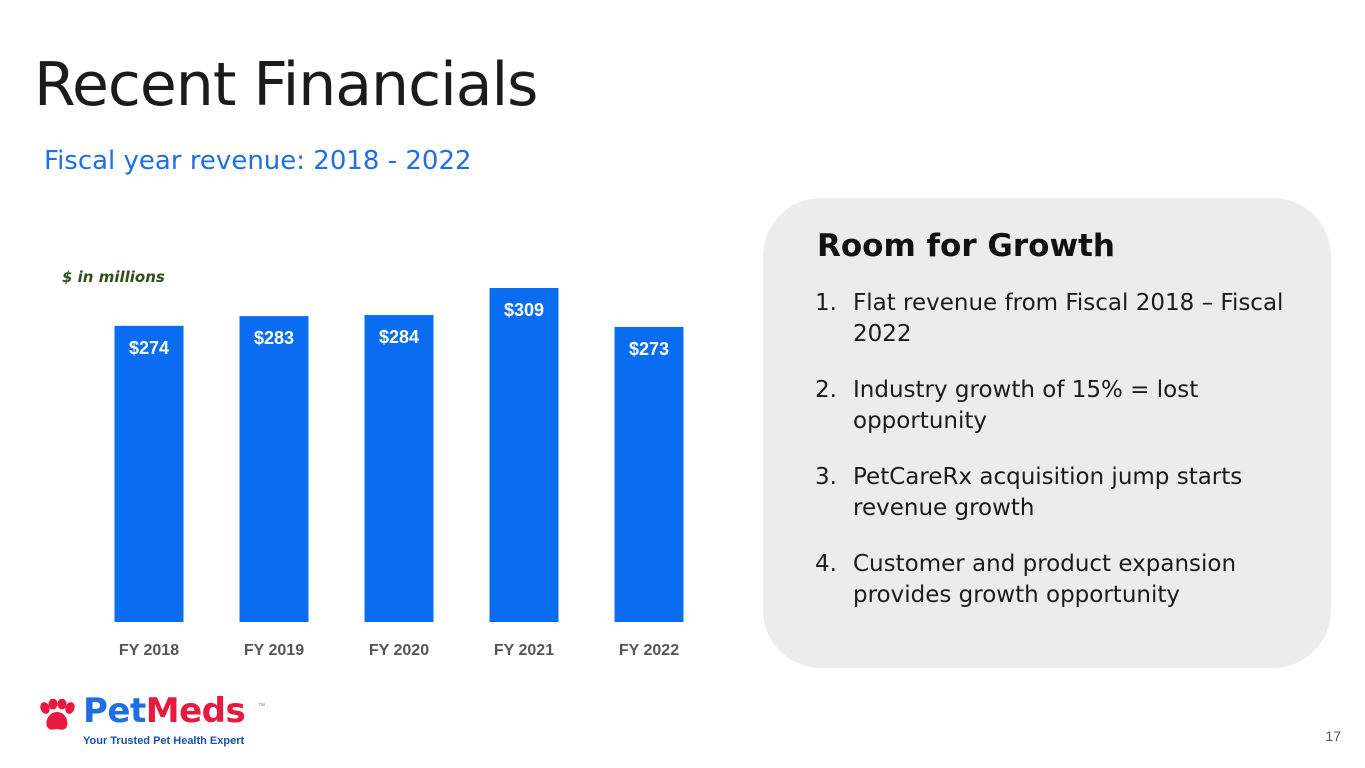 Image resolution: width=1365 pixels, height=768 pixels. Describe the element at coordinates (524, 650) in the screenshot. I see `x-tick-label: FY 2021` at that location.